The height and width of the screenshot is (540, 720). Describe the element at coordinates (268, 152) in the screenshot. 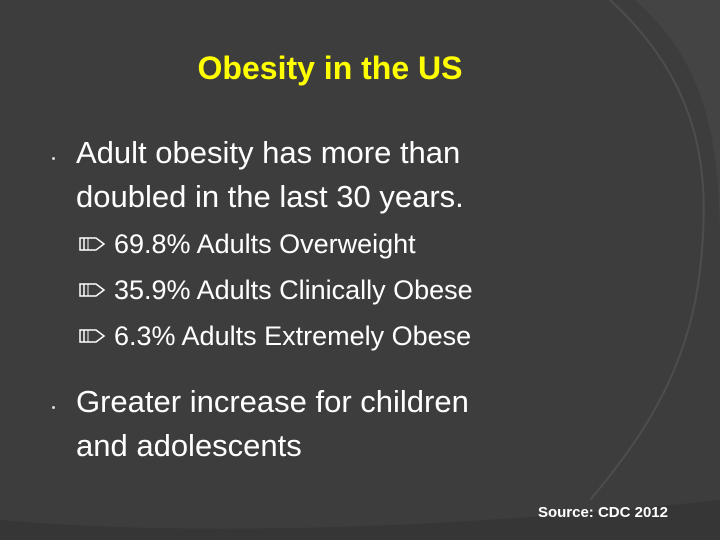

I see `bullet-line: Adult obesity has more than` at that location.